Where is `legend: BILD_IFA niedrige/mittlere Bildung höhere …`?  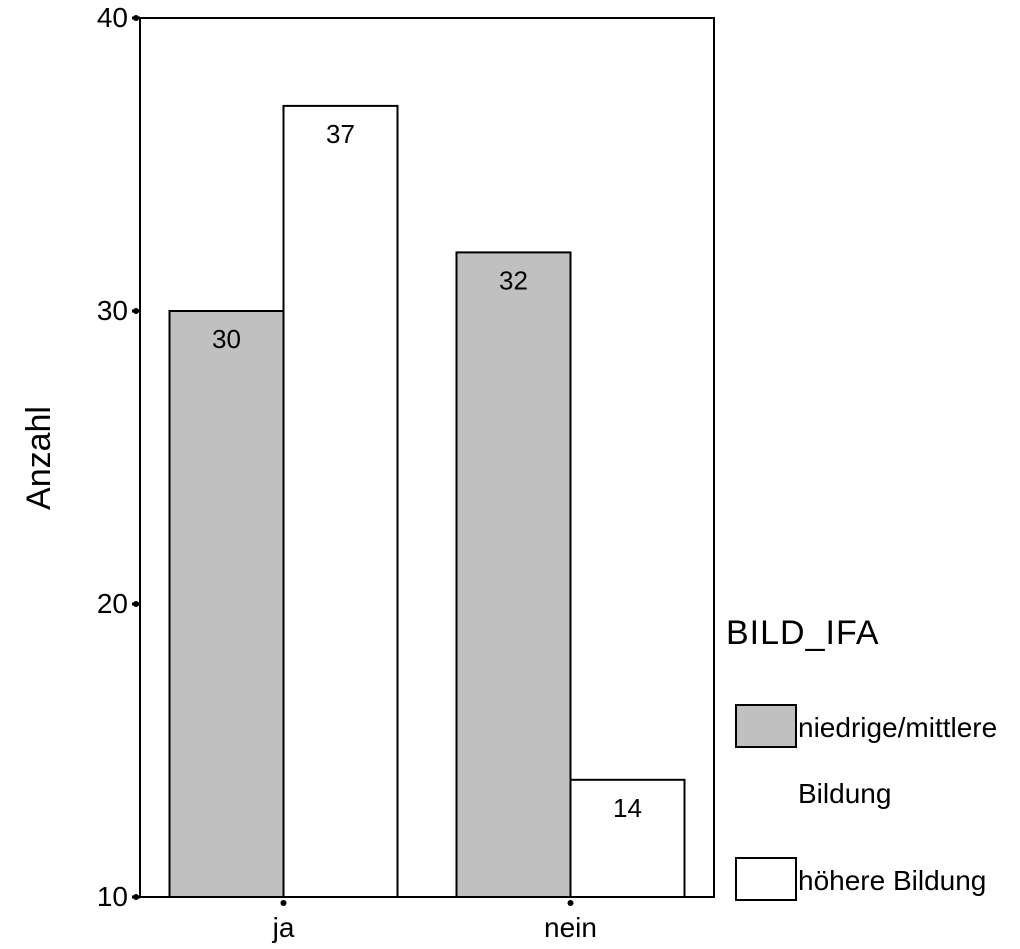 legend: BILD_IFA niedrige/mittlere Bildung höhere … is located at coordinates (861, 757).